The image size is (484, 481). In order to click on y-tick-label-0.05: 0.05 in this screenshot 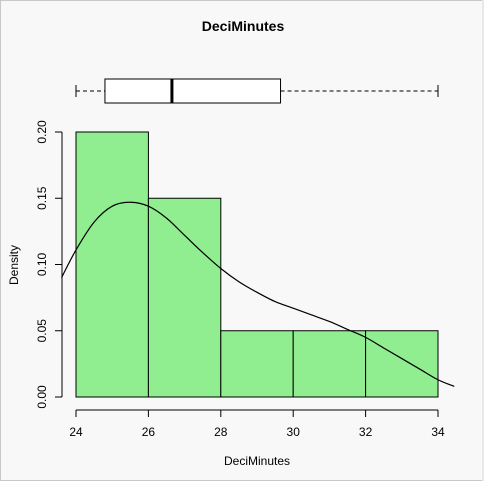, I will do `click(42, 331)`.